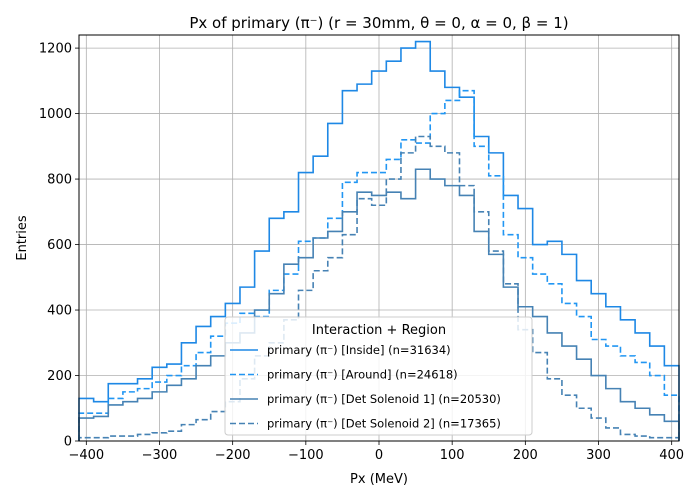  I want to click on y-tick-label: 0, so click(68, 442).